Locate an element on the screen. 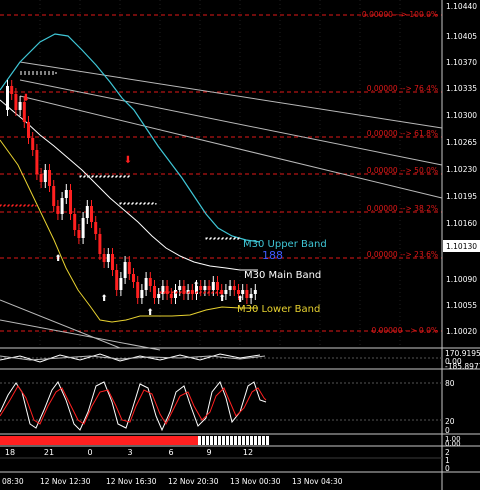  hour-axis: 18 21 0 3 6 9 12 is located at coordinates (129, 452).